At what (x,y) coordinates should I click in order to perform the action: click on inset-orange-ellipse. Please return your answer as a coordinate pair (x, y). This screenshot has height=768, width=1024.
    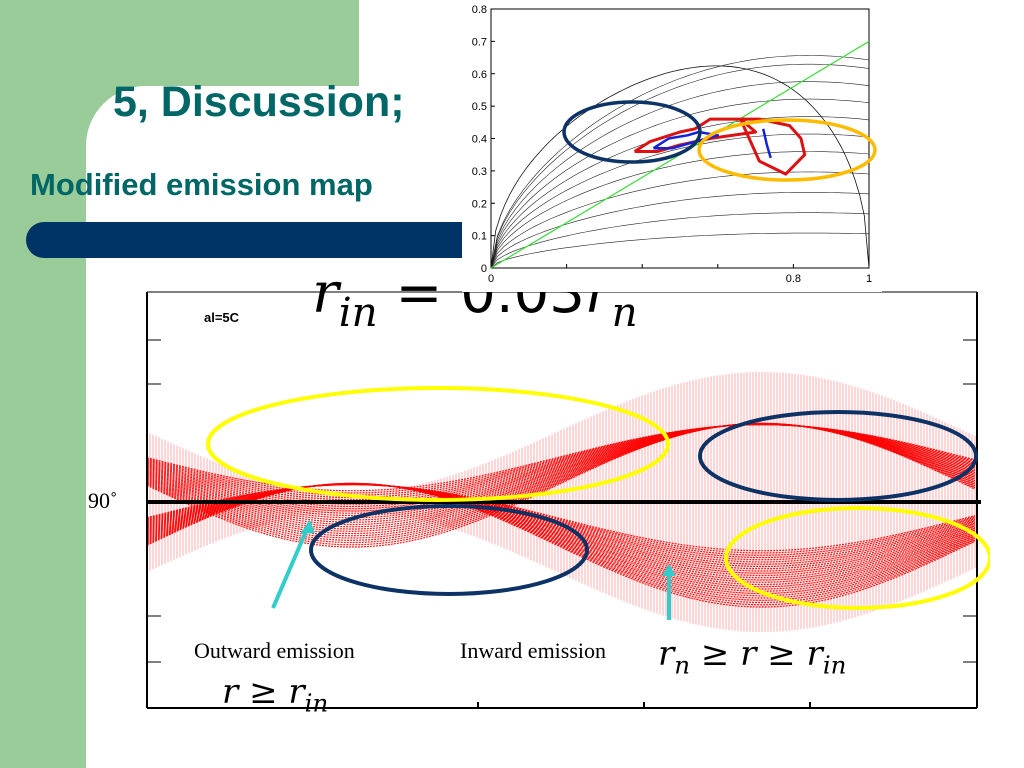
    Looking at the image, I should click on (787, 150).